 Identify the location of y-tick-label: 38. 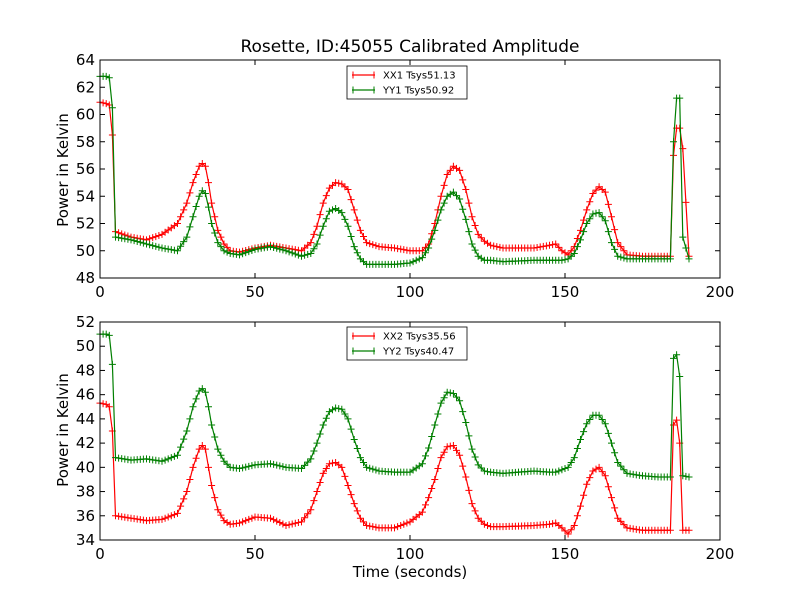
(85, 492).